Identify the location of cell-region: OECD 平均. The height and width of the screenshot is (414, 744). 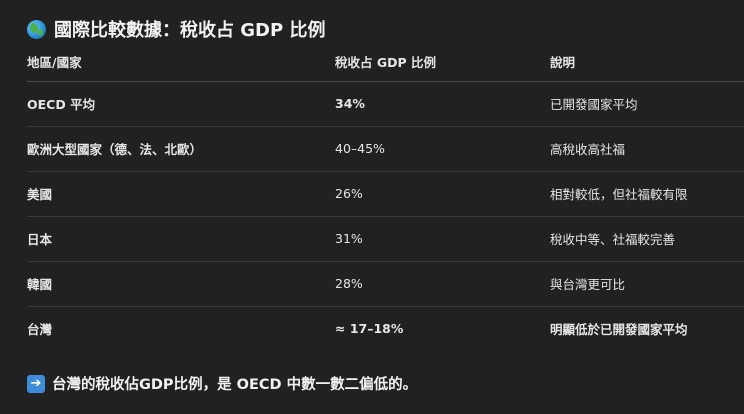
(181, 104).